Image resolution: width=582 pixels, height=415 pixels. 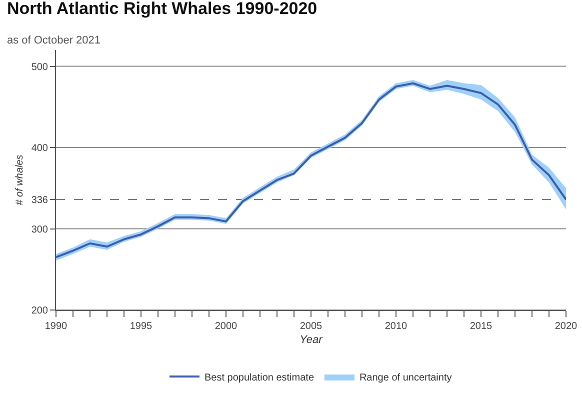 What do you see at coordinates (226, 326) in the screenshot?
I see `x-tick-label: 2000` at bounding box center [226, 326].